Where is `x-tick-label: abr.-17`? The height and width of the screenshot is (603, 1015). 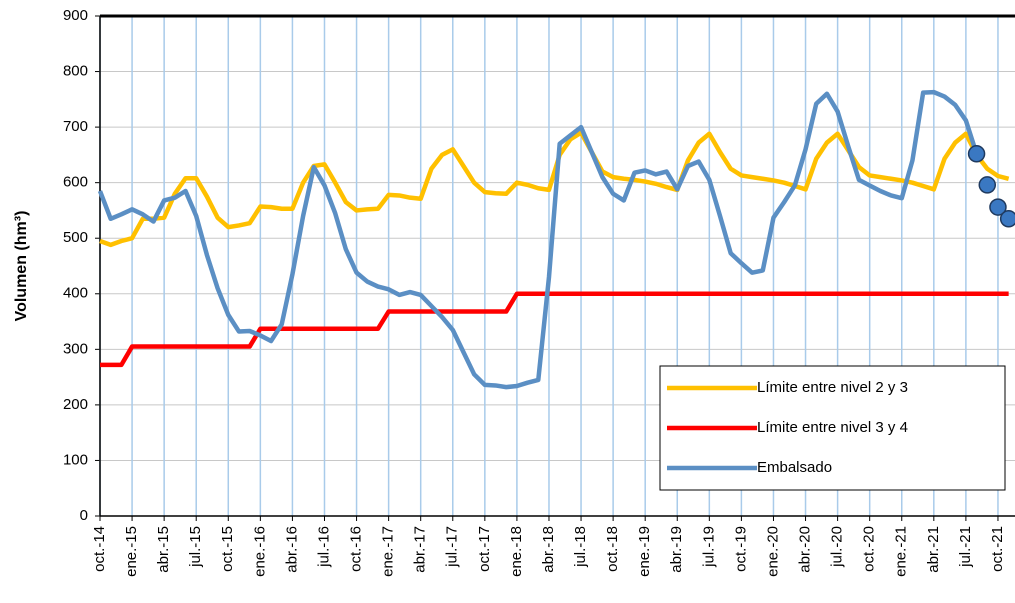
x-tick-label: abr.-17 is located at coordinates (420, 549).